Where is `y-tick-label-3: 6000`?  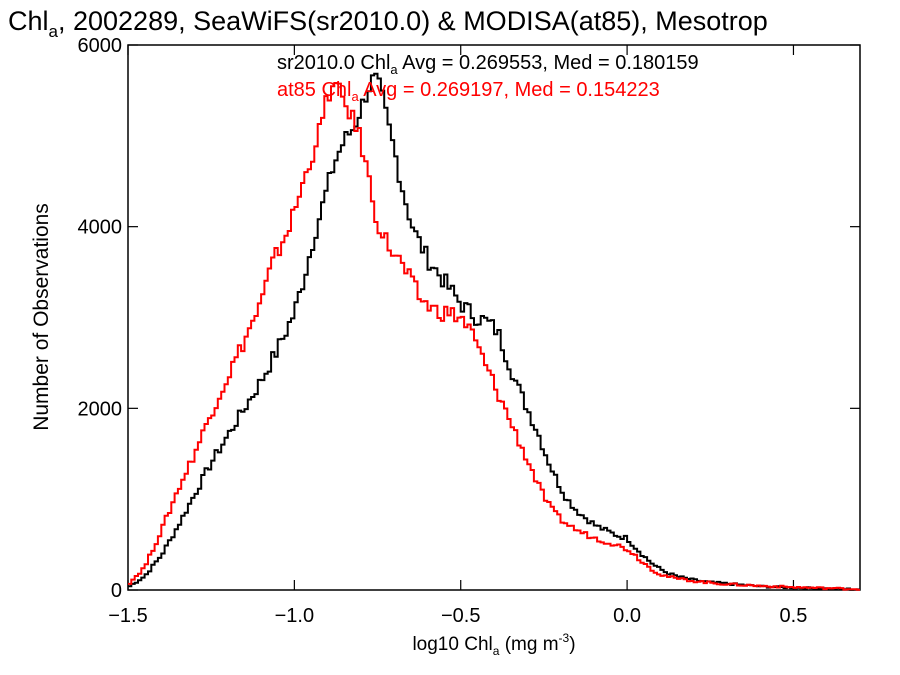 y-tick-label-3: 6000 is located at coordinates (100, 46).